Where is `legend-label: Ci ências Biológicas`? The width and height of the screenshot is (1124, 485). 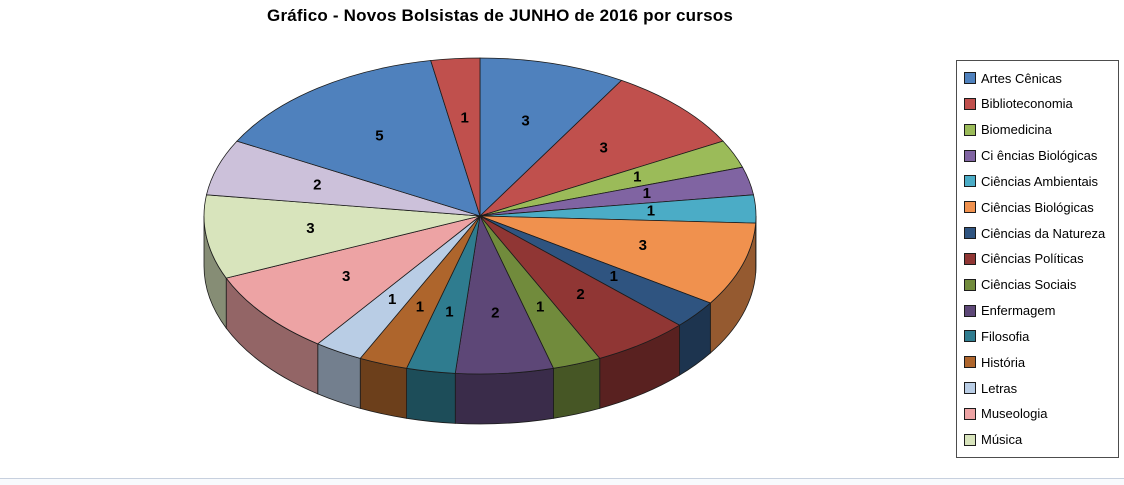 legend-label: Ci ências Biológicas is located at coordinates (1039, 156).